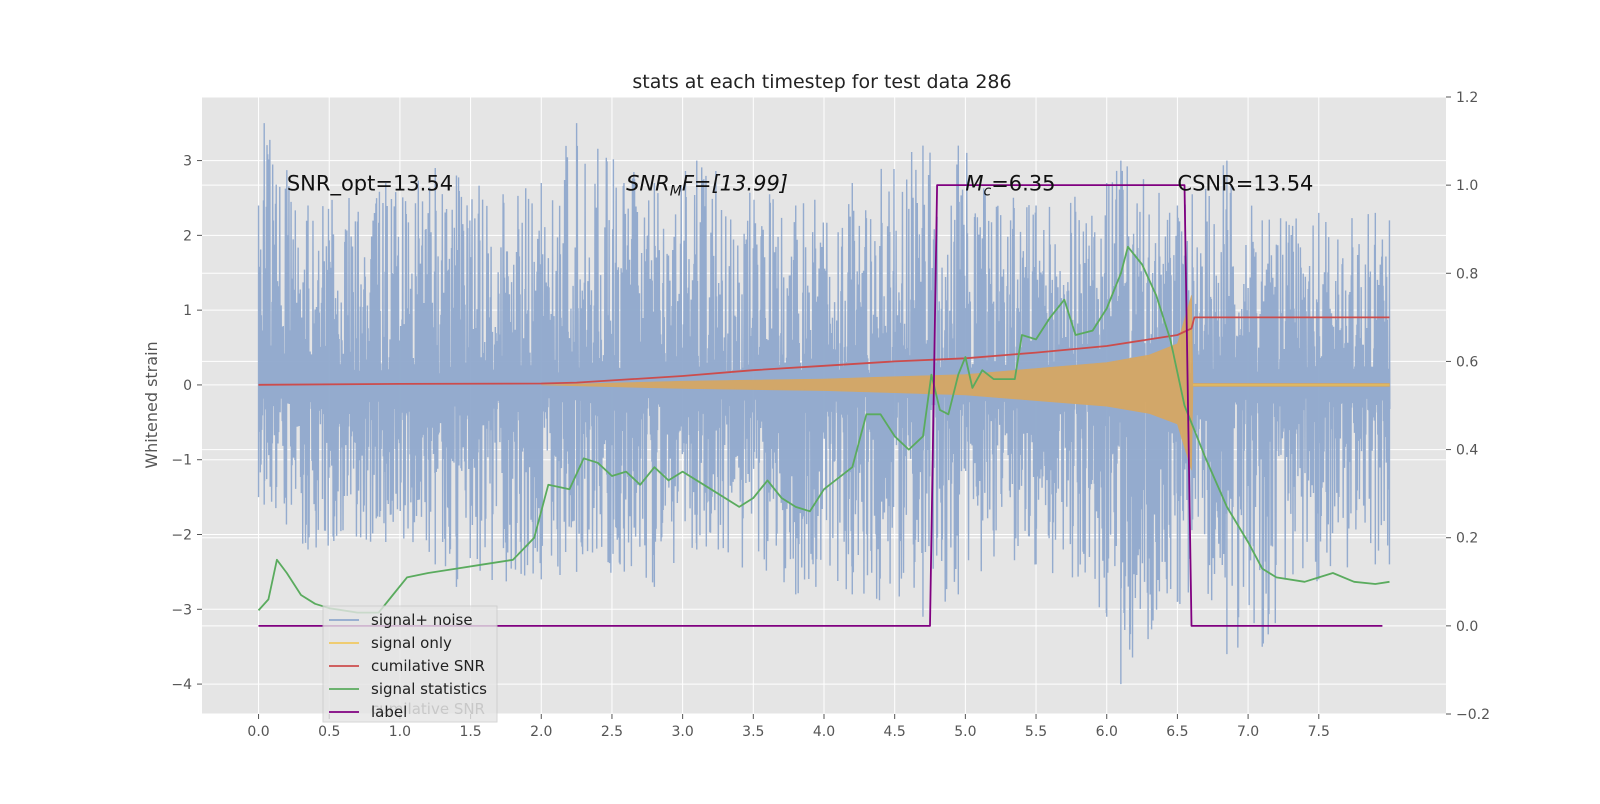 The image size is (1600, 804). What do you see at coordinates (965, 732) in the screenshot?
I see `x-tick-label: 5.0` at bounding box center [965, 732].